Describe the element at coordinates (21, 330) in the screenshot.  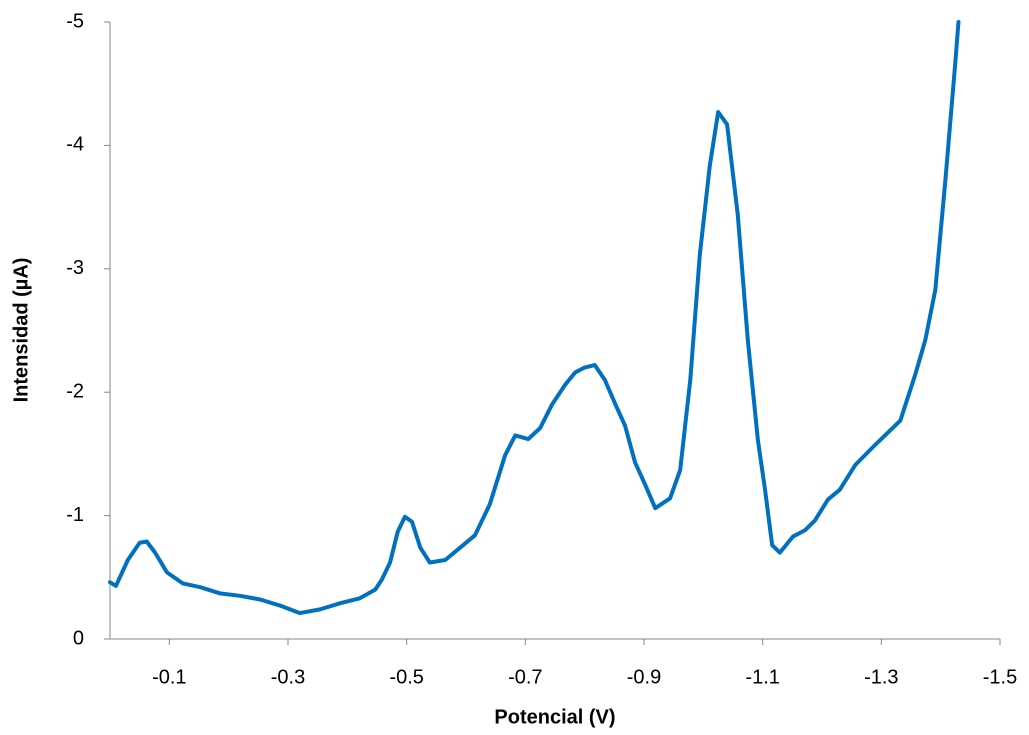
I see `y-axis-title: Intensidad (µA)` at that location.